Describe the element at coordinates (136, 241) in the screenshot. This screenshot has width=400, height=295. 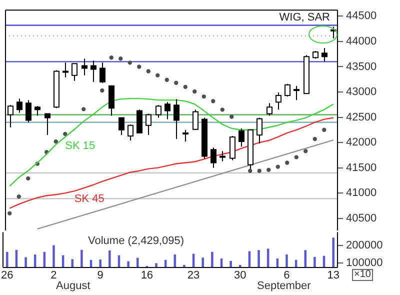
I see `annotation: Volume (2,429,095)` at that location.